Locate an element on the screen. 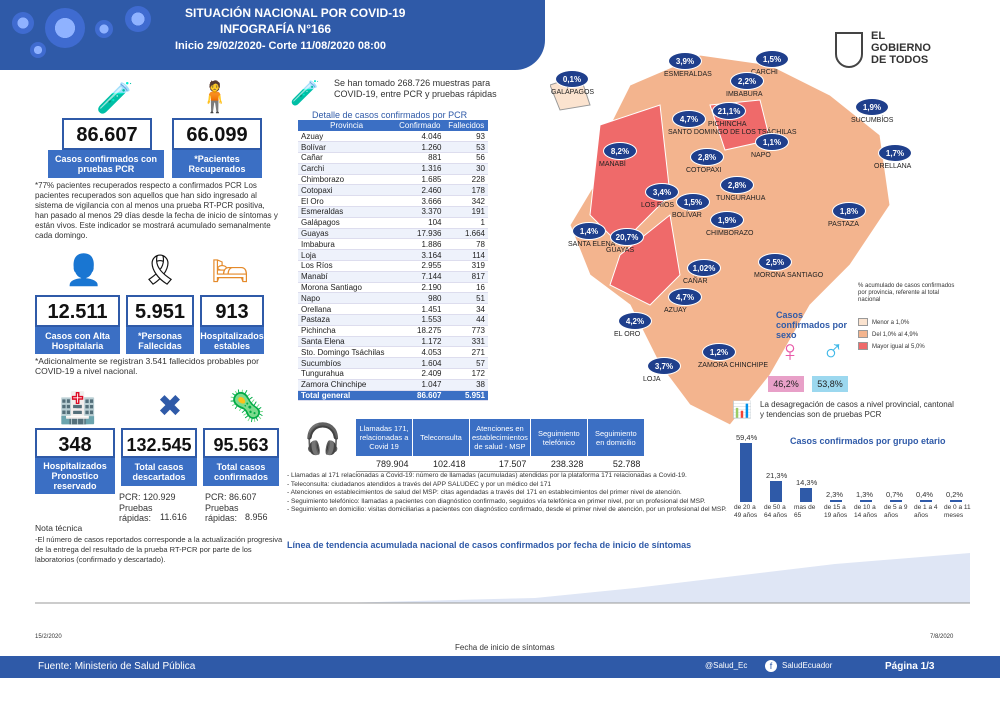 This screenshot has height=706, width=1000. call-center-icon: 🎧 is located at coordinates (323, 439).